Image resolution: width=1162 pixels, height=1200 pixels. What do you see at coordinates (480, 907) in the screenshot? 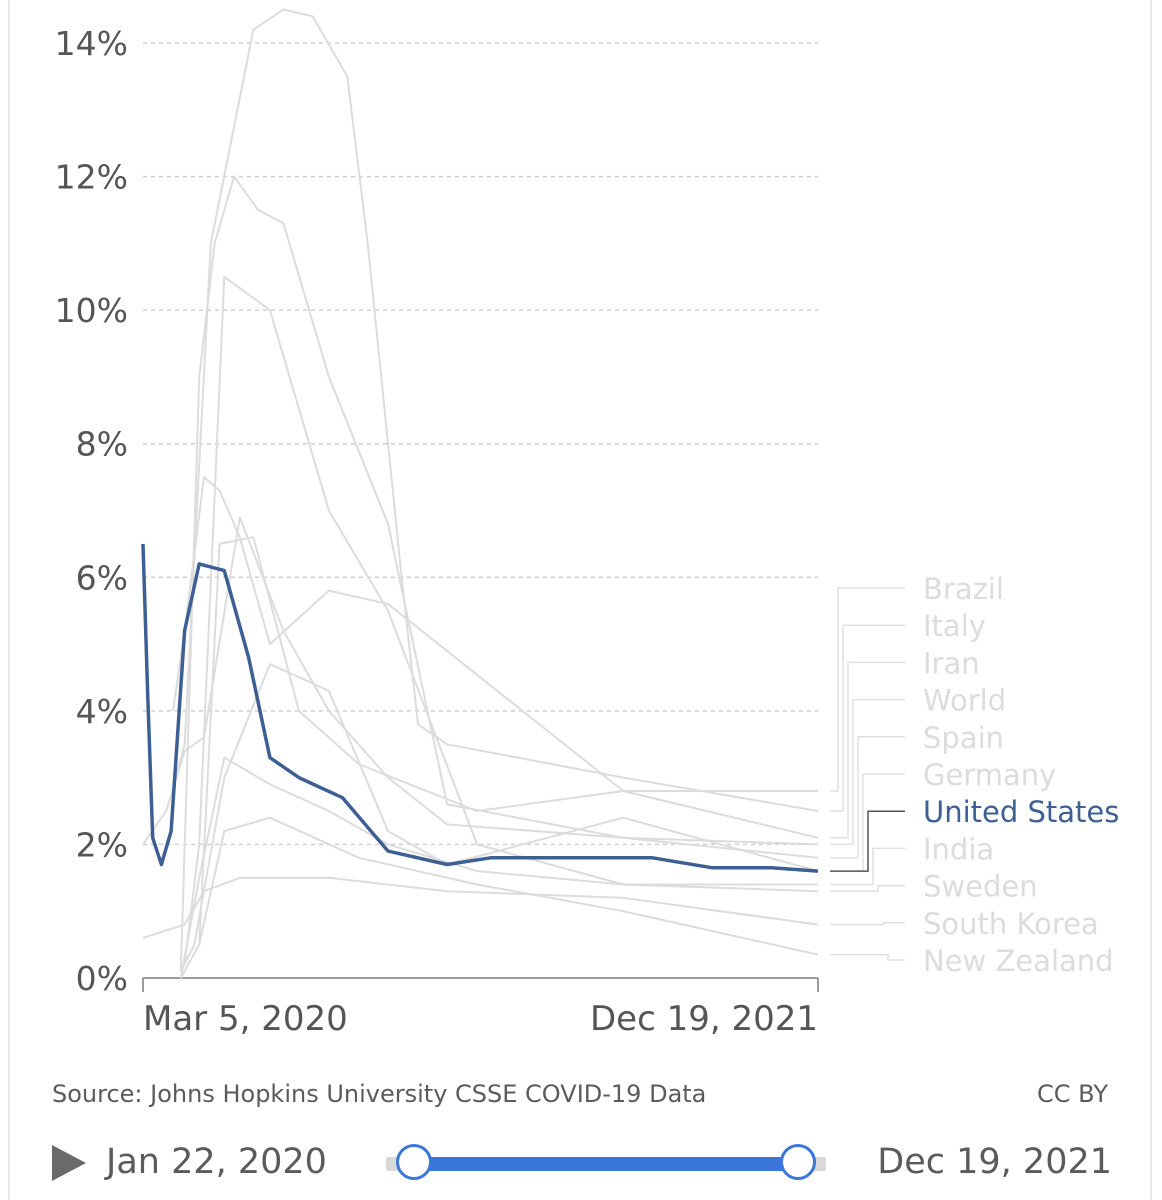
I see `series-line-south-korea` at bounding box center [480, 907].